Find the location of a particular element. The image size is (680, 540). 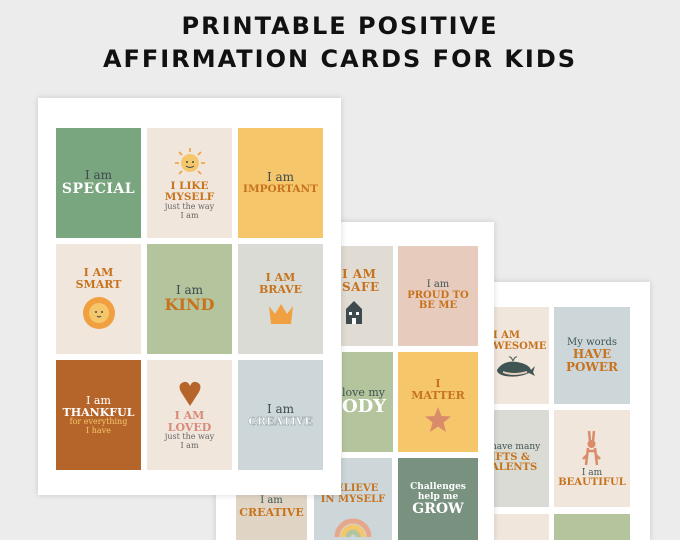

card-safe-a: I AM is located at coordinates (359, 274).